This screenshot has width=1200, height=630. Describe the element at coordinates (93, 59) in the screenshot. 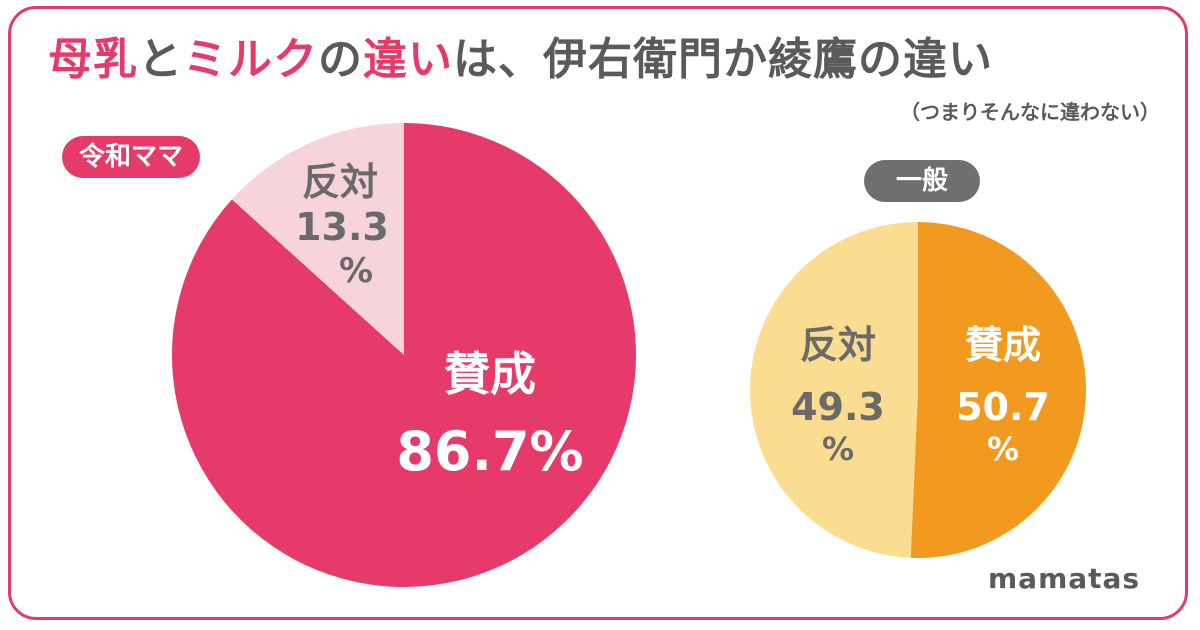

I see `title-part-breastmilk: 母乳` at that location.